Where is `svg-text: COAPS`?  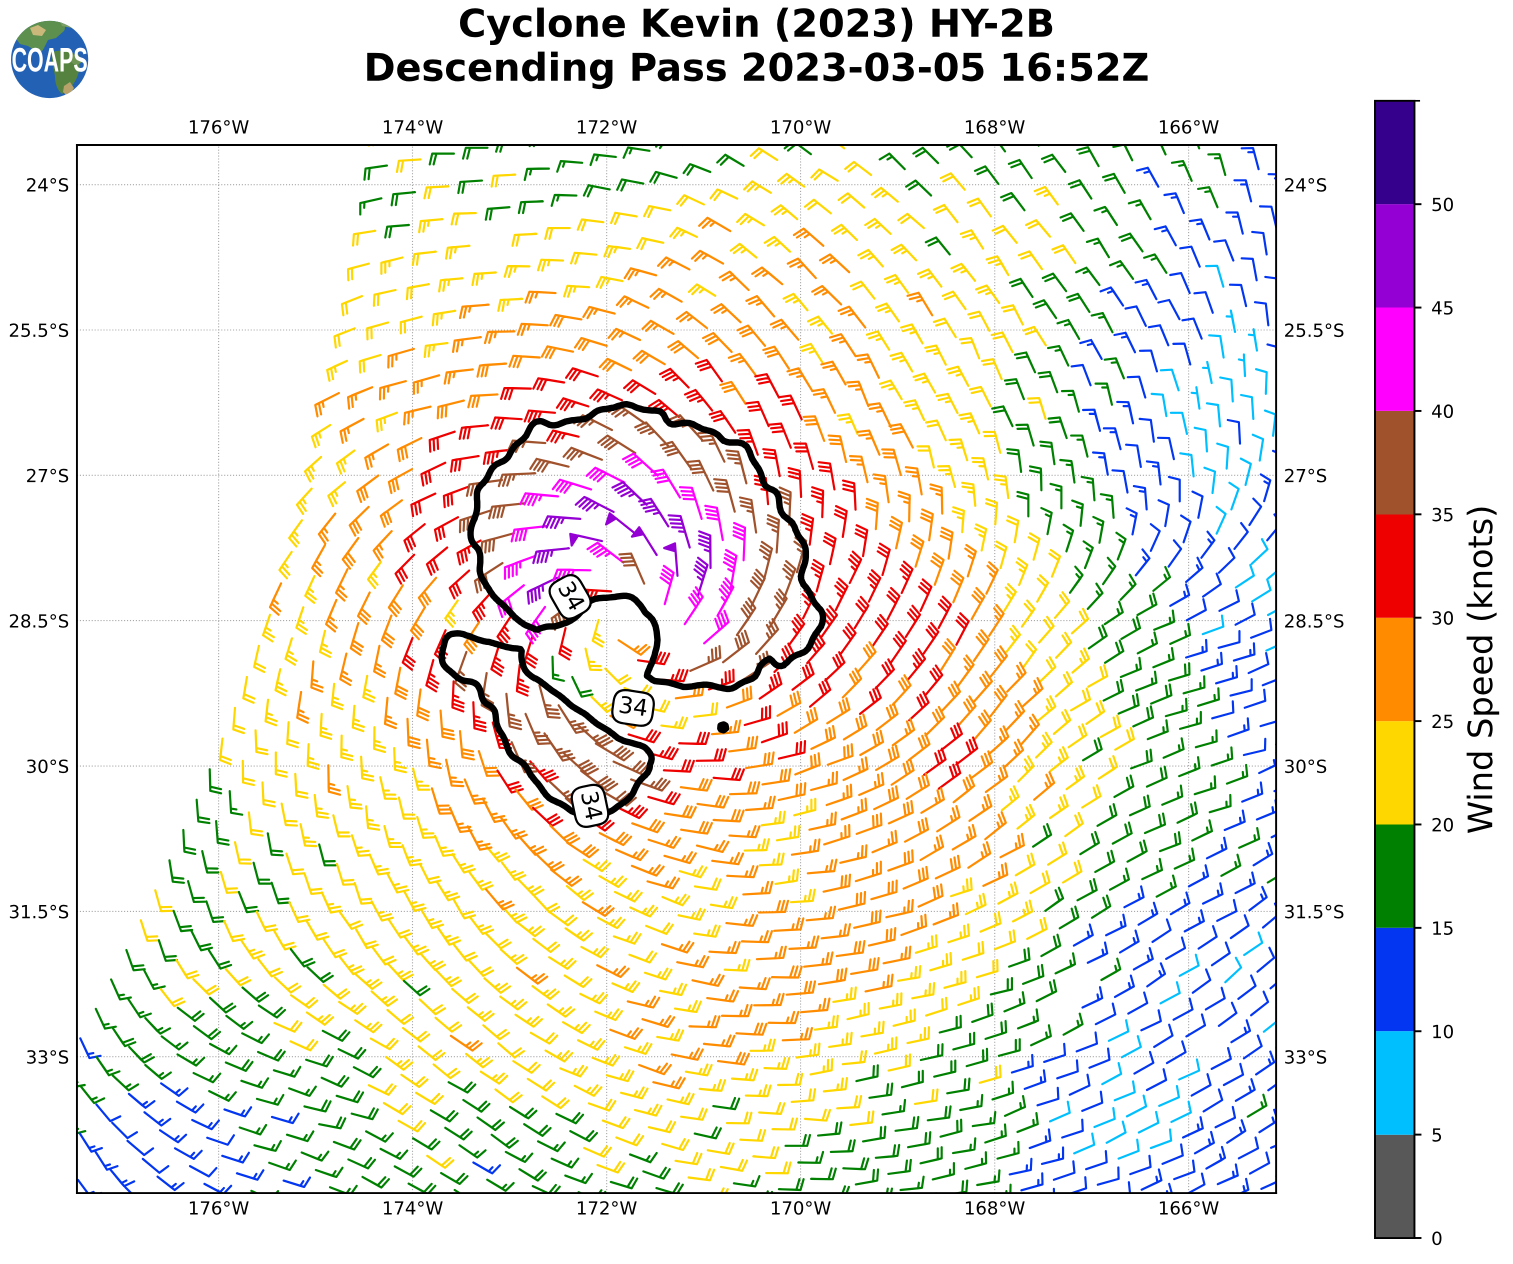 svg-text: COAPS is located at coordinates (50, 60).